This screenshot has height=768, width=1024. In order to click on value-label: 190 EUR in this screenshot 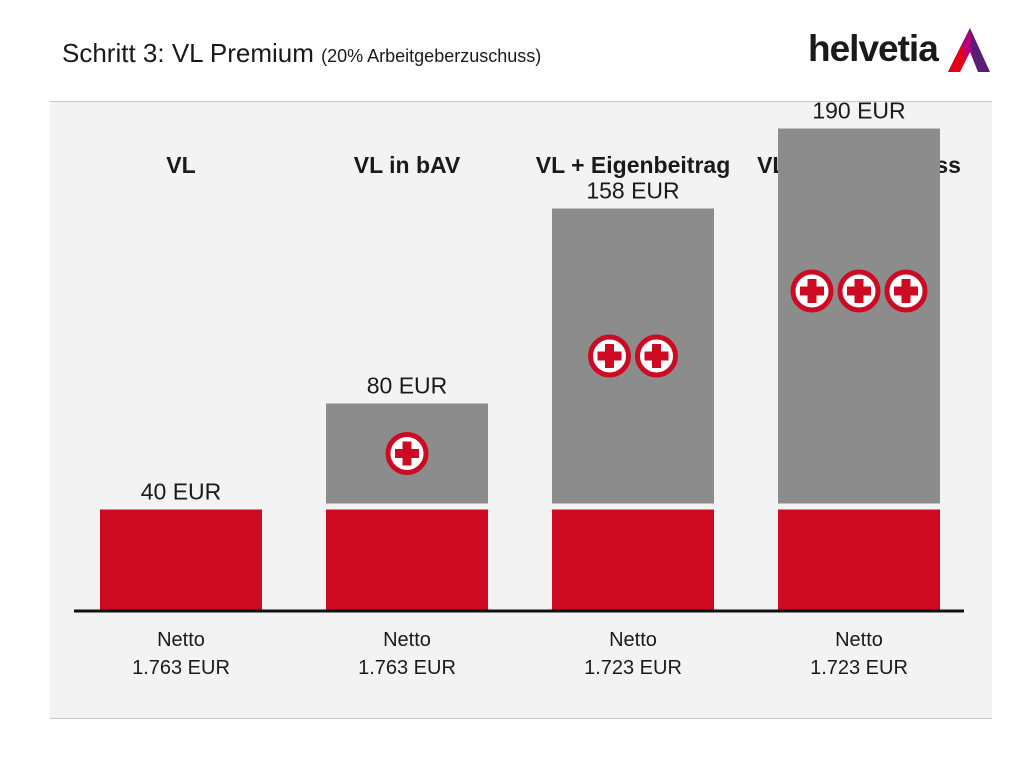, I will do `click(858, 113)`.